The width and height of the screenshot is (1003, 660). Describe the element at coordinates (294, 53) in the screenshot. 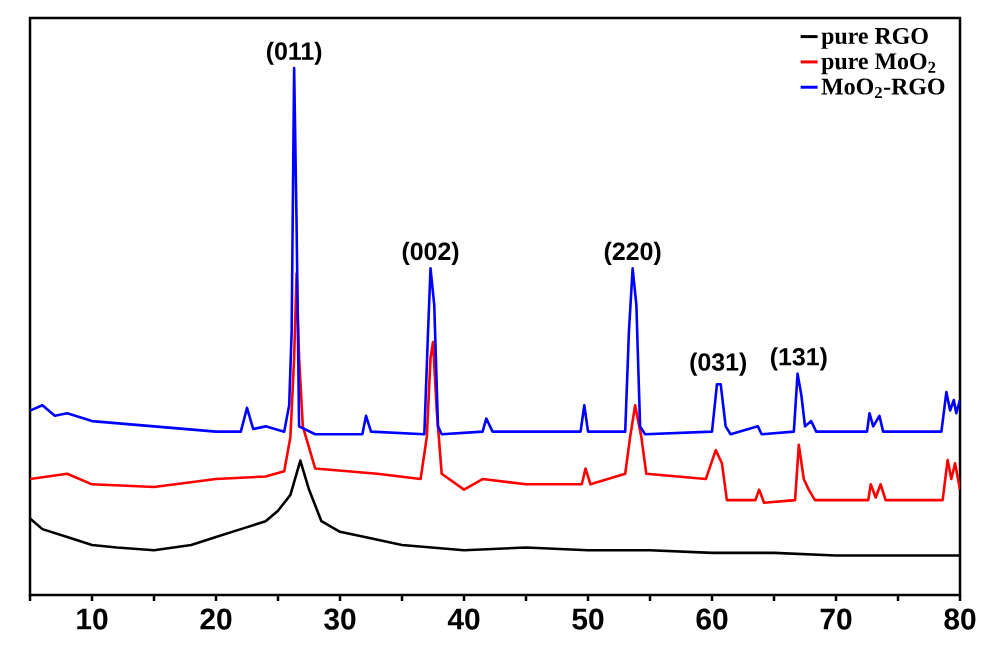

I see `annotation: (011)` at that location.